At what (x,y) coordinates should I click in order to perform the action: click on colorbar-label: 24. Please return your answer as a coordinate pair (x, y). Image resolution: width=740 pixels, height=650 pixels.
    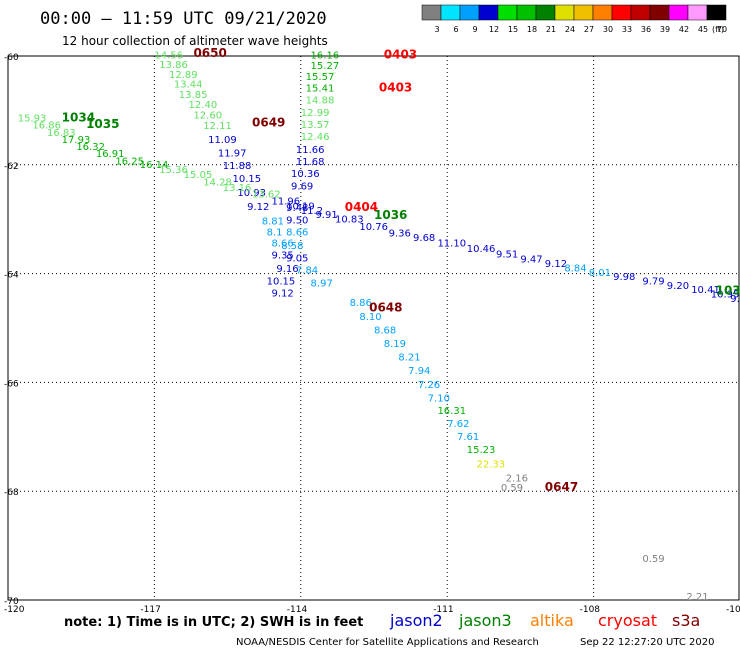
    Looking at the image, I should click on (570, 29).